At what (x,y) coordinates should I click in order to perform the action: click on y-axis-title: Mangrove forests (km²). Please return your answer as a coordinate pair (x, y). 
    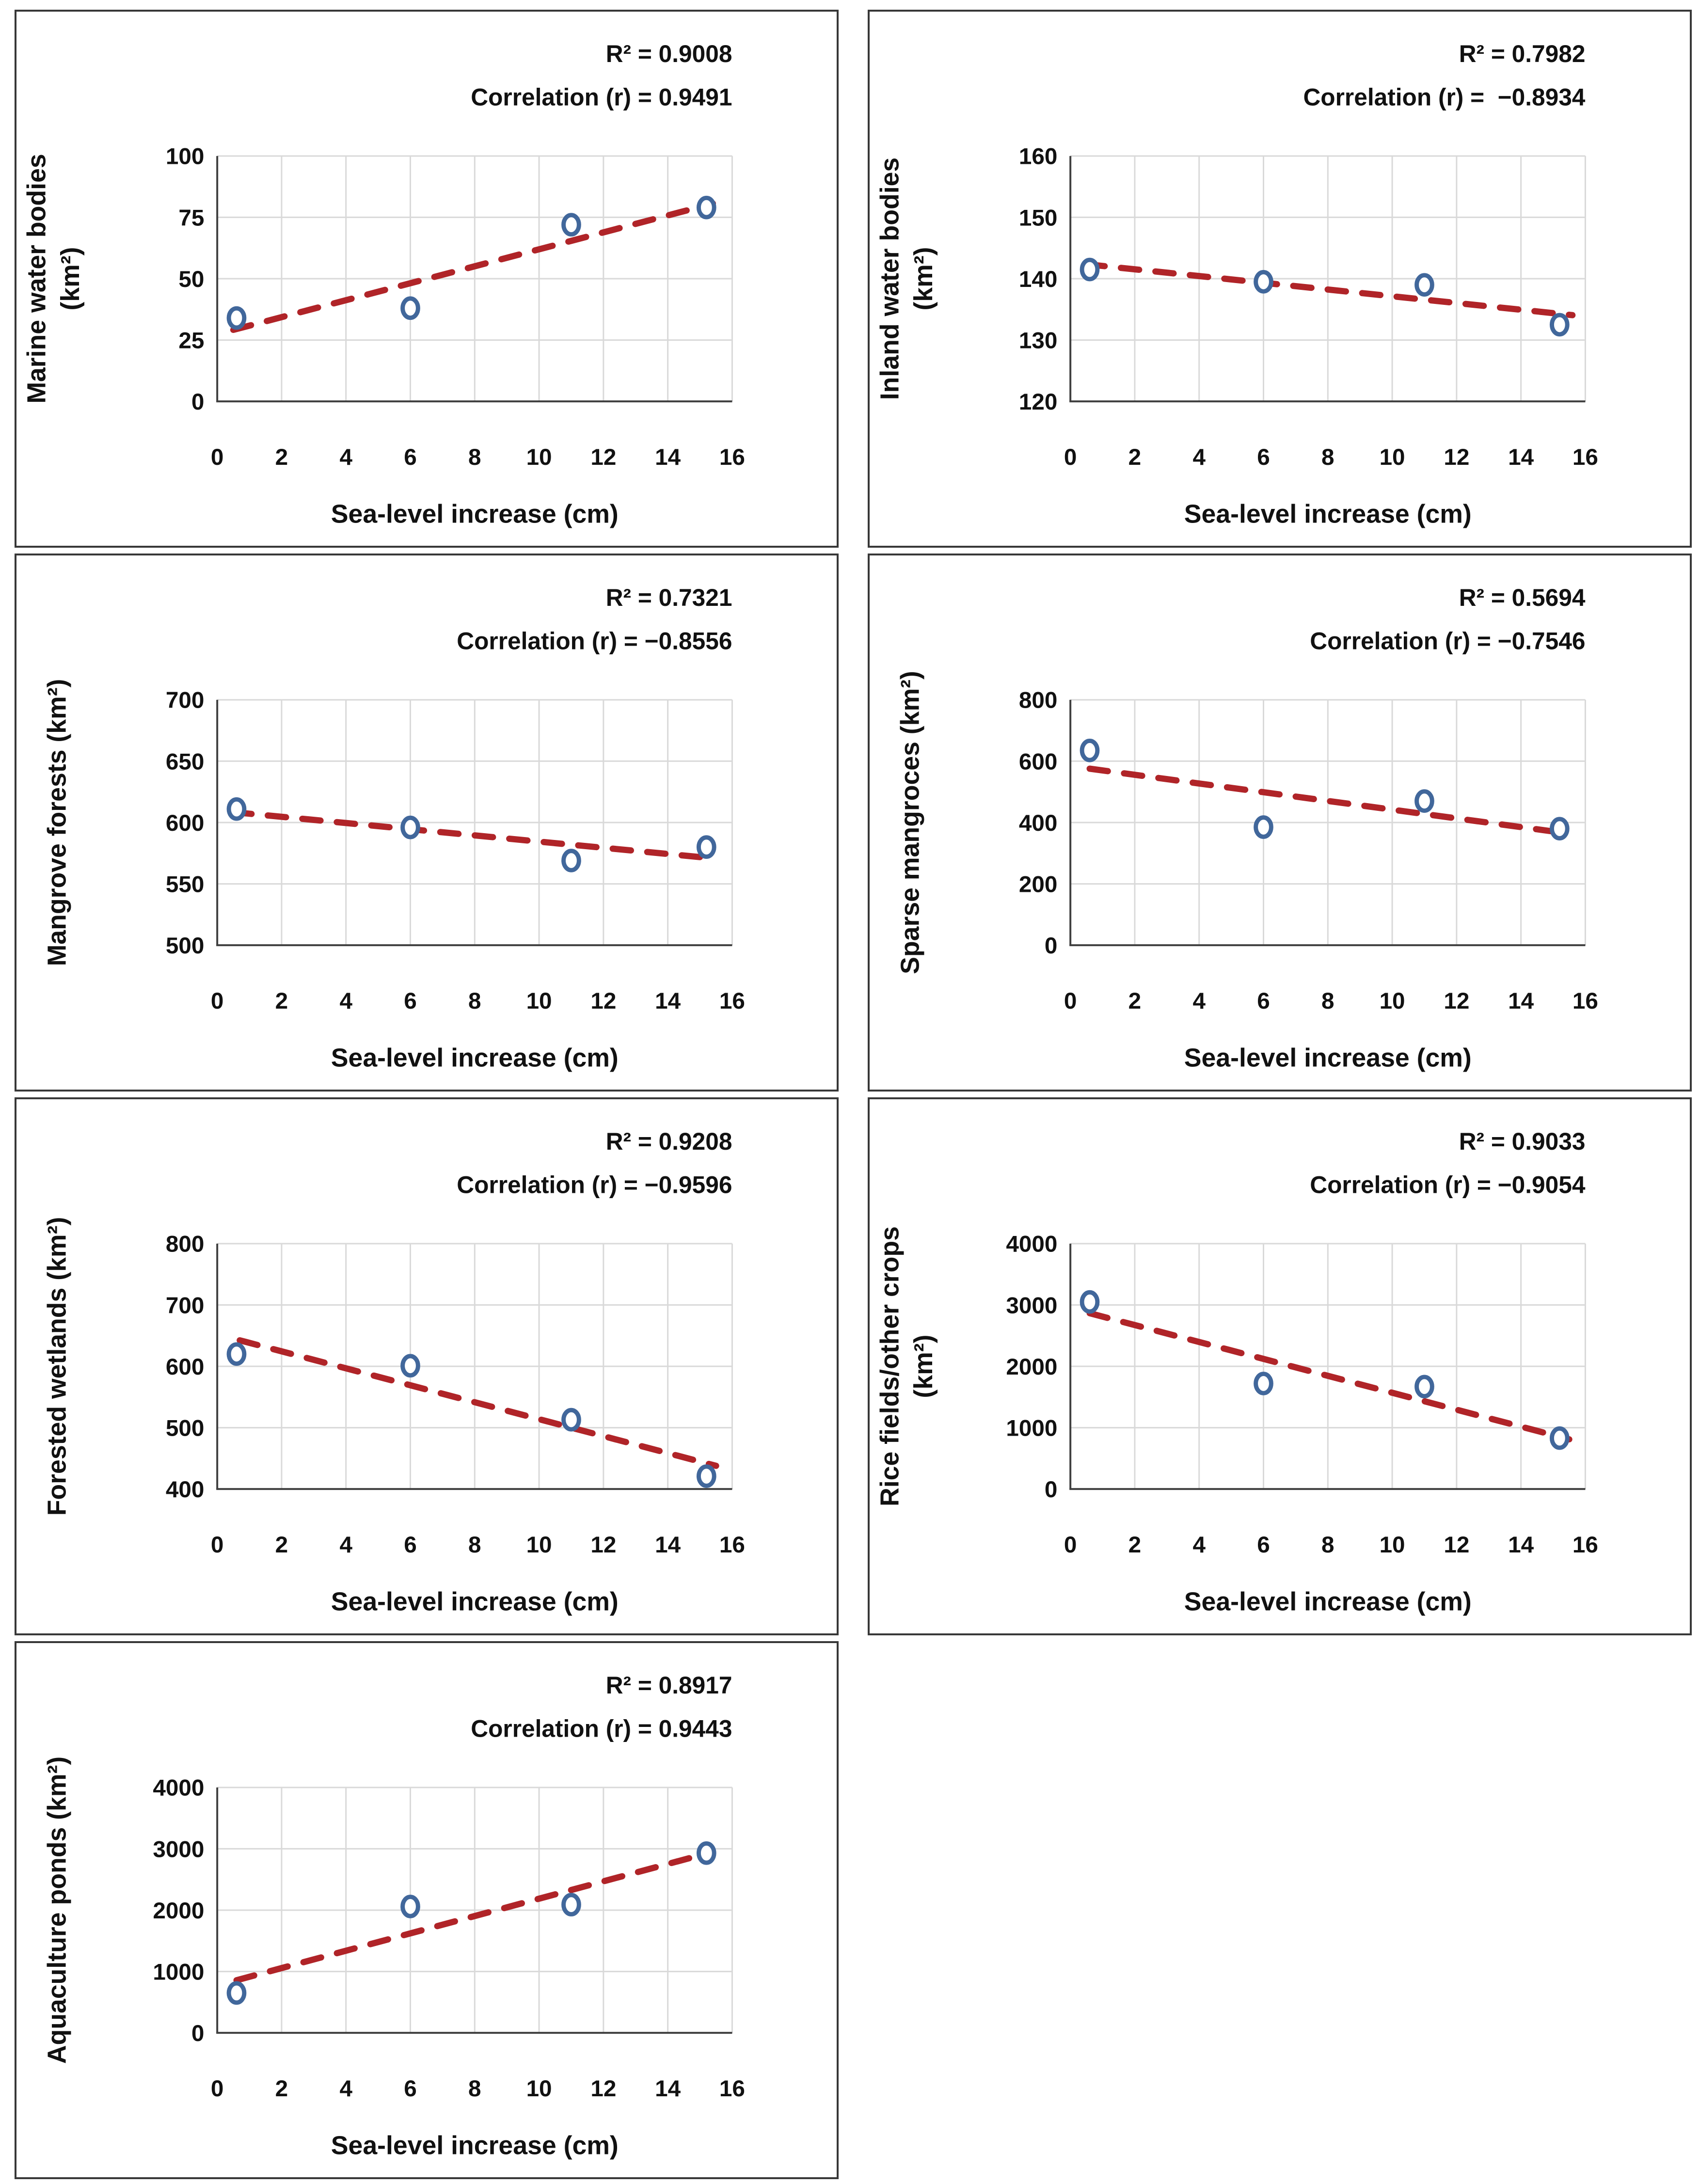
    Looking at the image, I should click on (56, 823).